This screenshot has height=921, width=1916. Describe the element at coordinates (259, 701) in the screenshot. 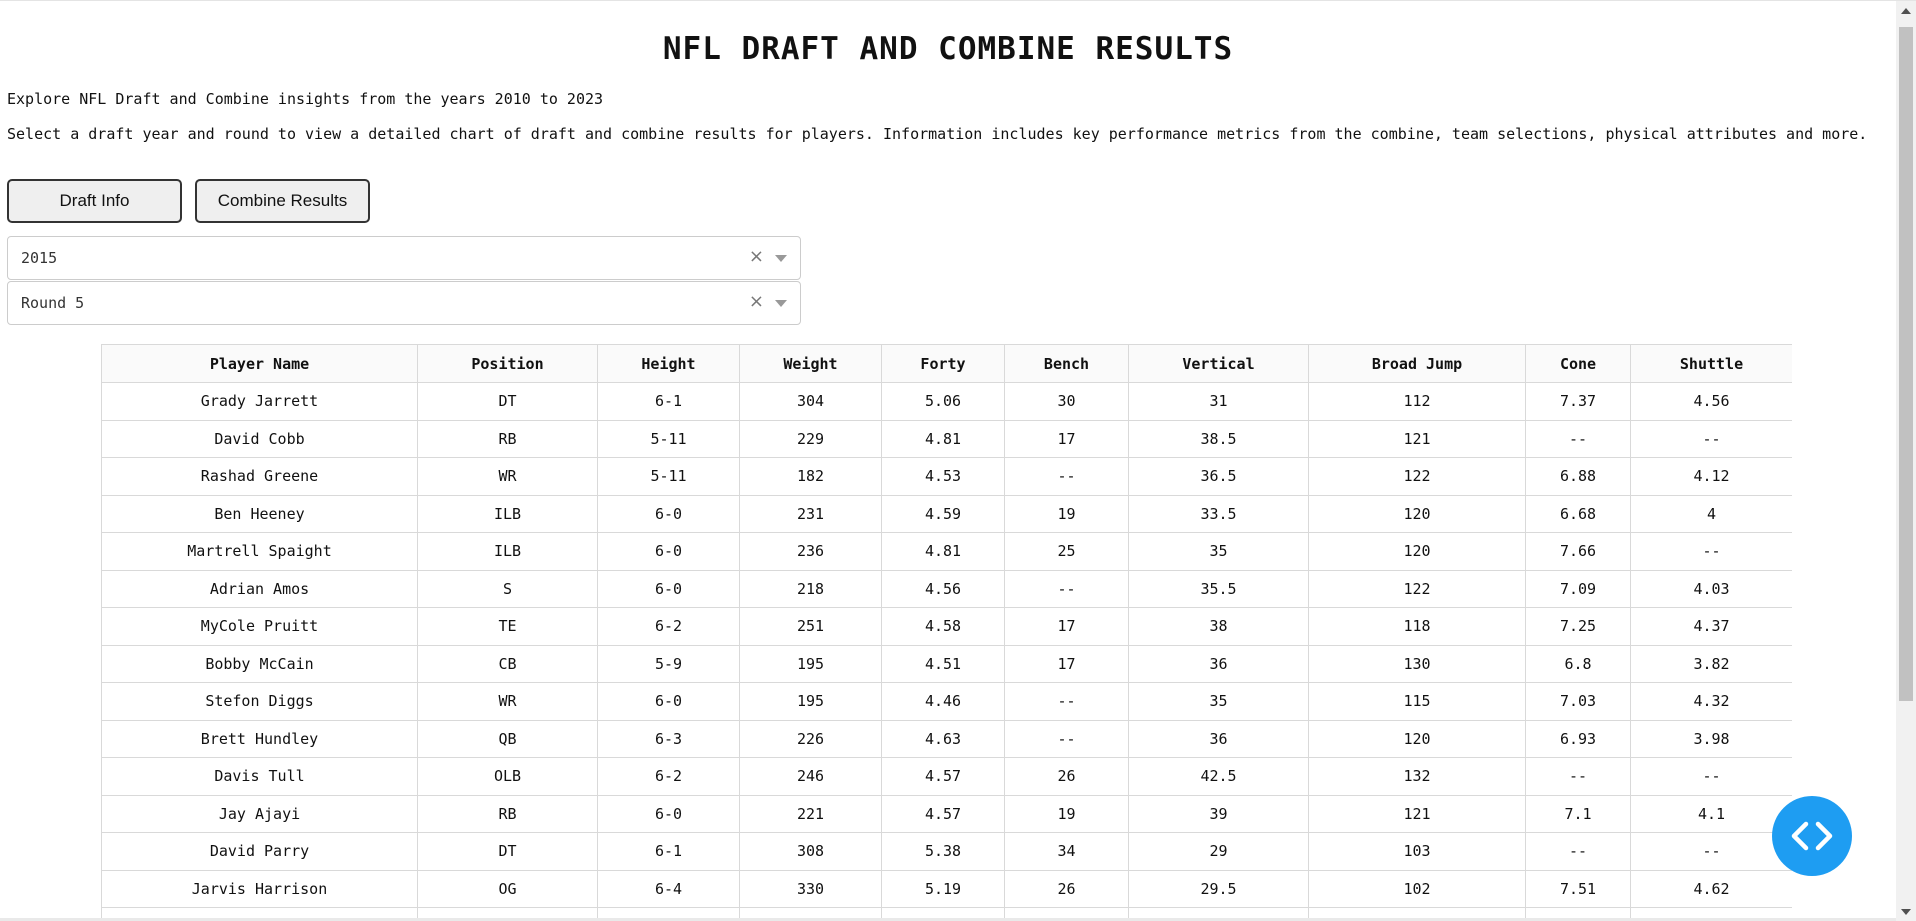

I see `table-cell: Stefon Diggs` at that location.